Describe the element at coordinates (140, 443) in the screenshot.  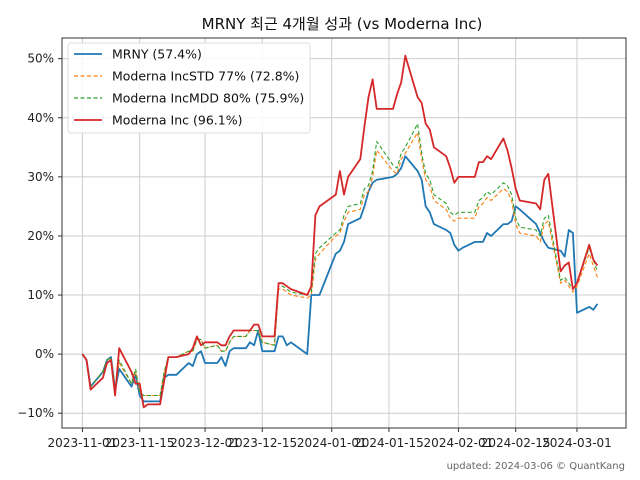
I see `x-tick-label: 2023-11-15` at that location.